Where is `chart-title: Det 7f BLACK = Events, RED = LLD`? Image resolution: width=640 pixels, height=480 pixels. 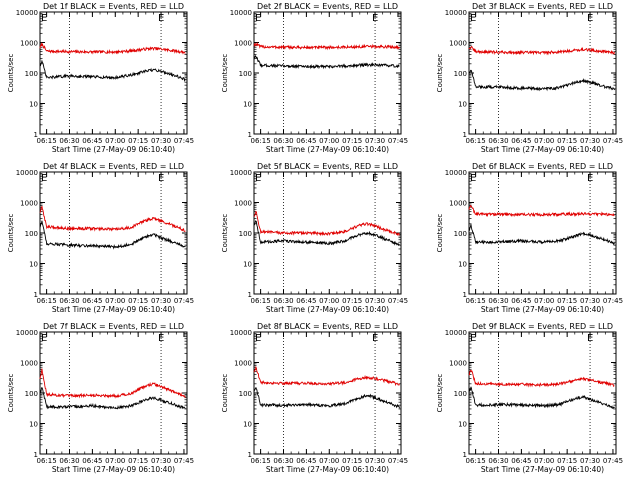 chart-title: Det 7f BLACK = Events, RED = LLD is located at coordinates (113, 326).